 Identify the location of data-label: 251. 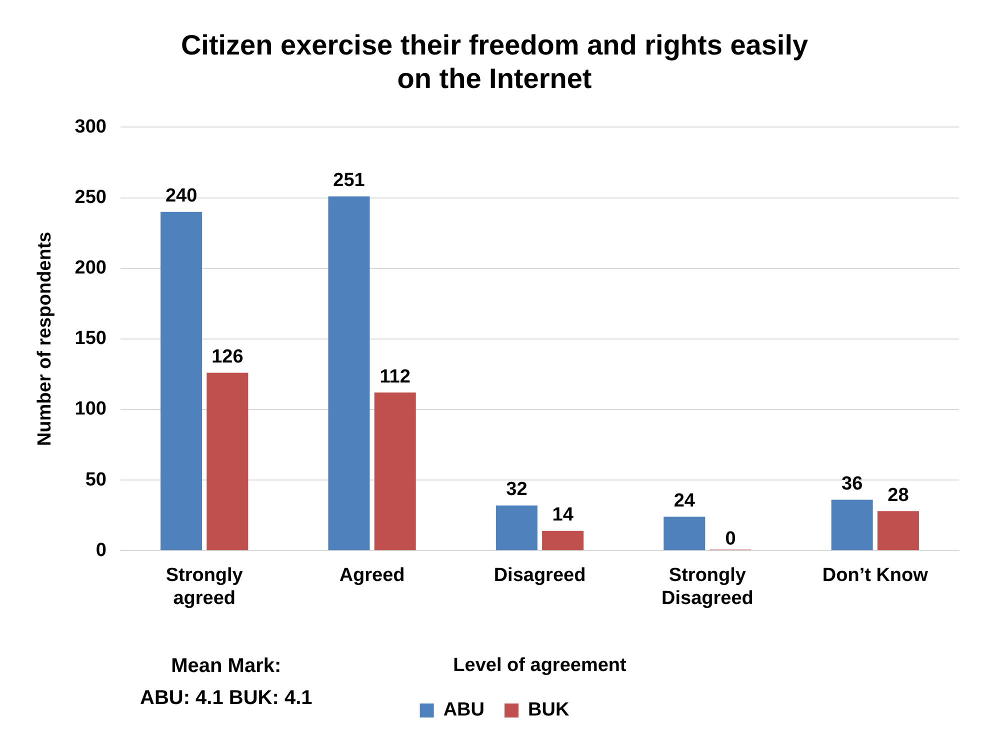
(349, 181).